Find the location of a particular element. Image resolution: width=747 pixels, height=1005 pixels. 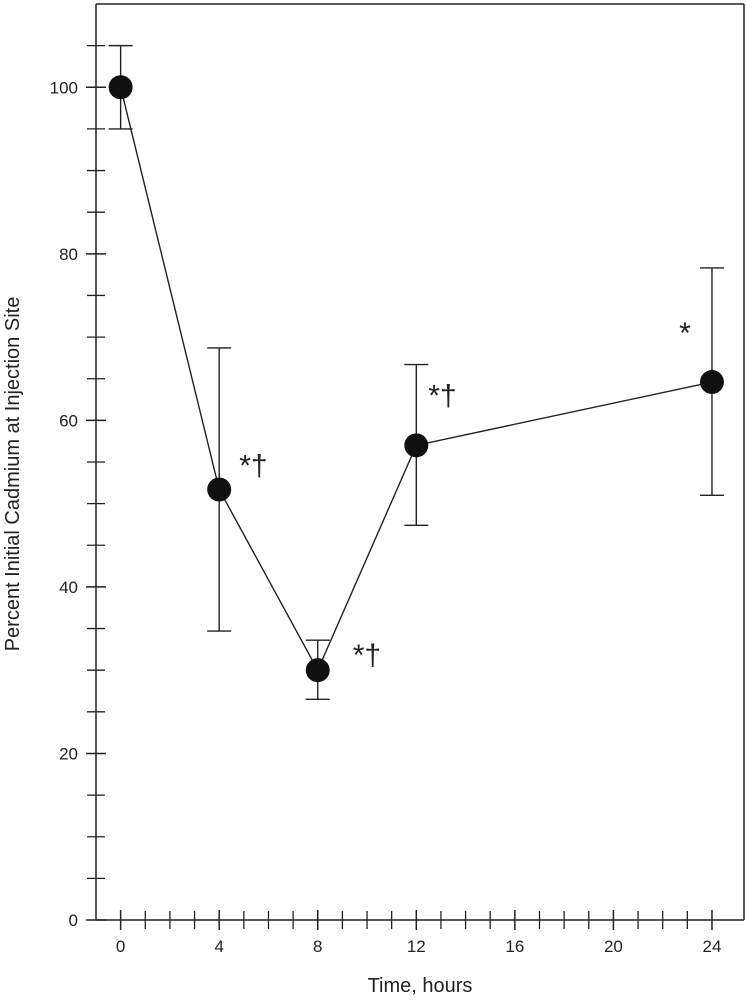

y-tick-label: 100 is located at coordinates (64, 87).